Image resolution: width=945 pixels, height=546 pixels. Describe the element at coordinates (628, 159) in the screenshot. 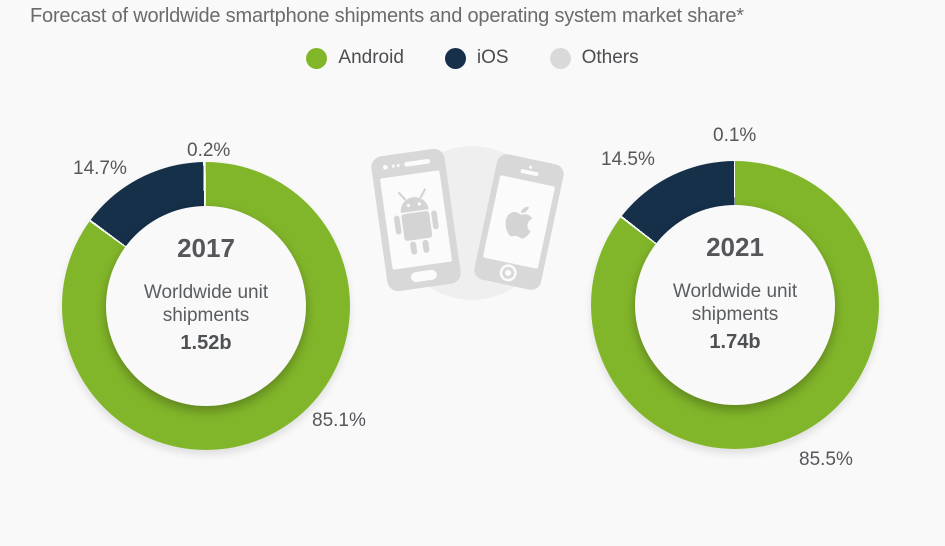

I see `slice-label-ios-2021: 14.5%` at that location.